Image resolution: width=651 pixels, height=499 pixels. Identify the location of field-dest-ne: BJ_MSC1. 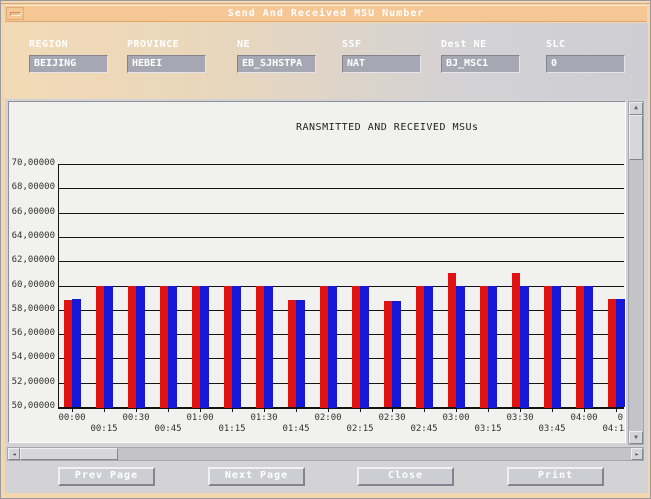
(480, 64).